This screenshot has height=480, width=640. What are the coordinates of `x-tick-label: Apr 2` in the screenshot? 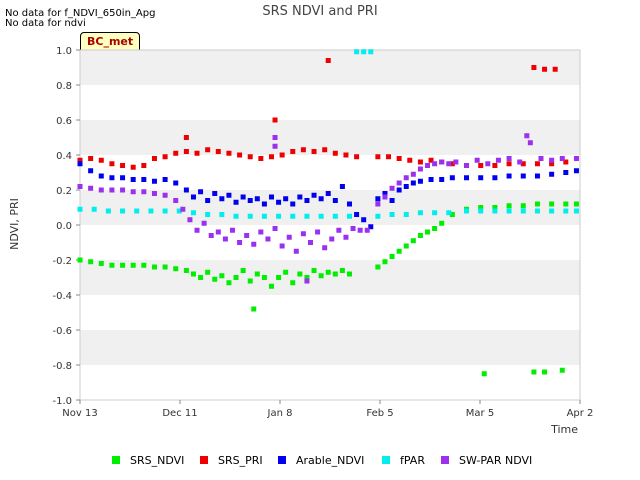 It's located at (580, 413).